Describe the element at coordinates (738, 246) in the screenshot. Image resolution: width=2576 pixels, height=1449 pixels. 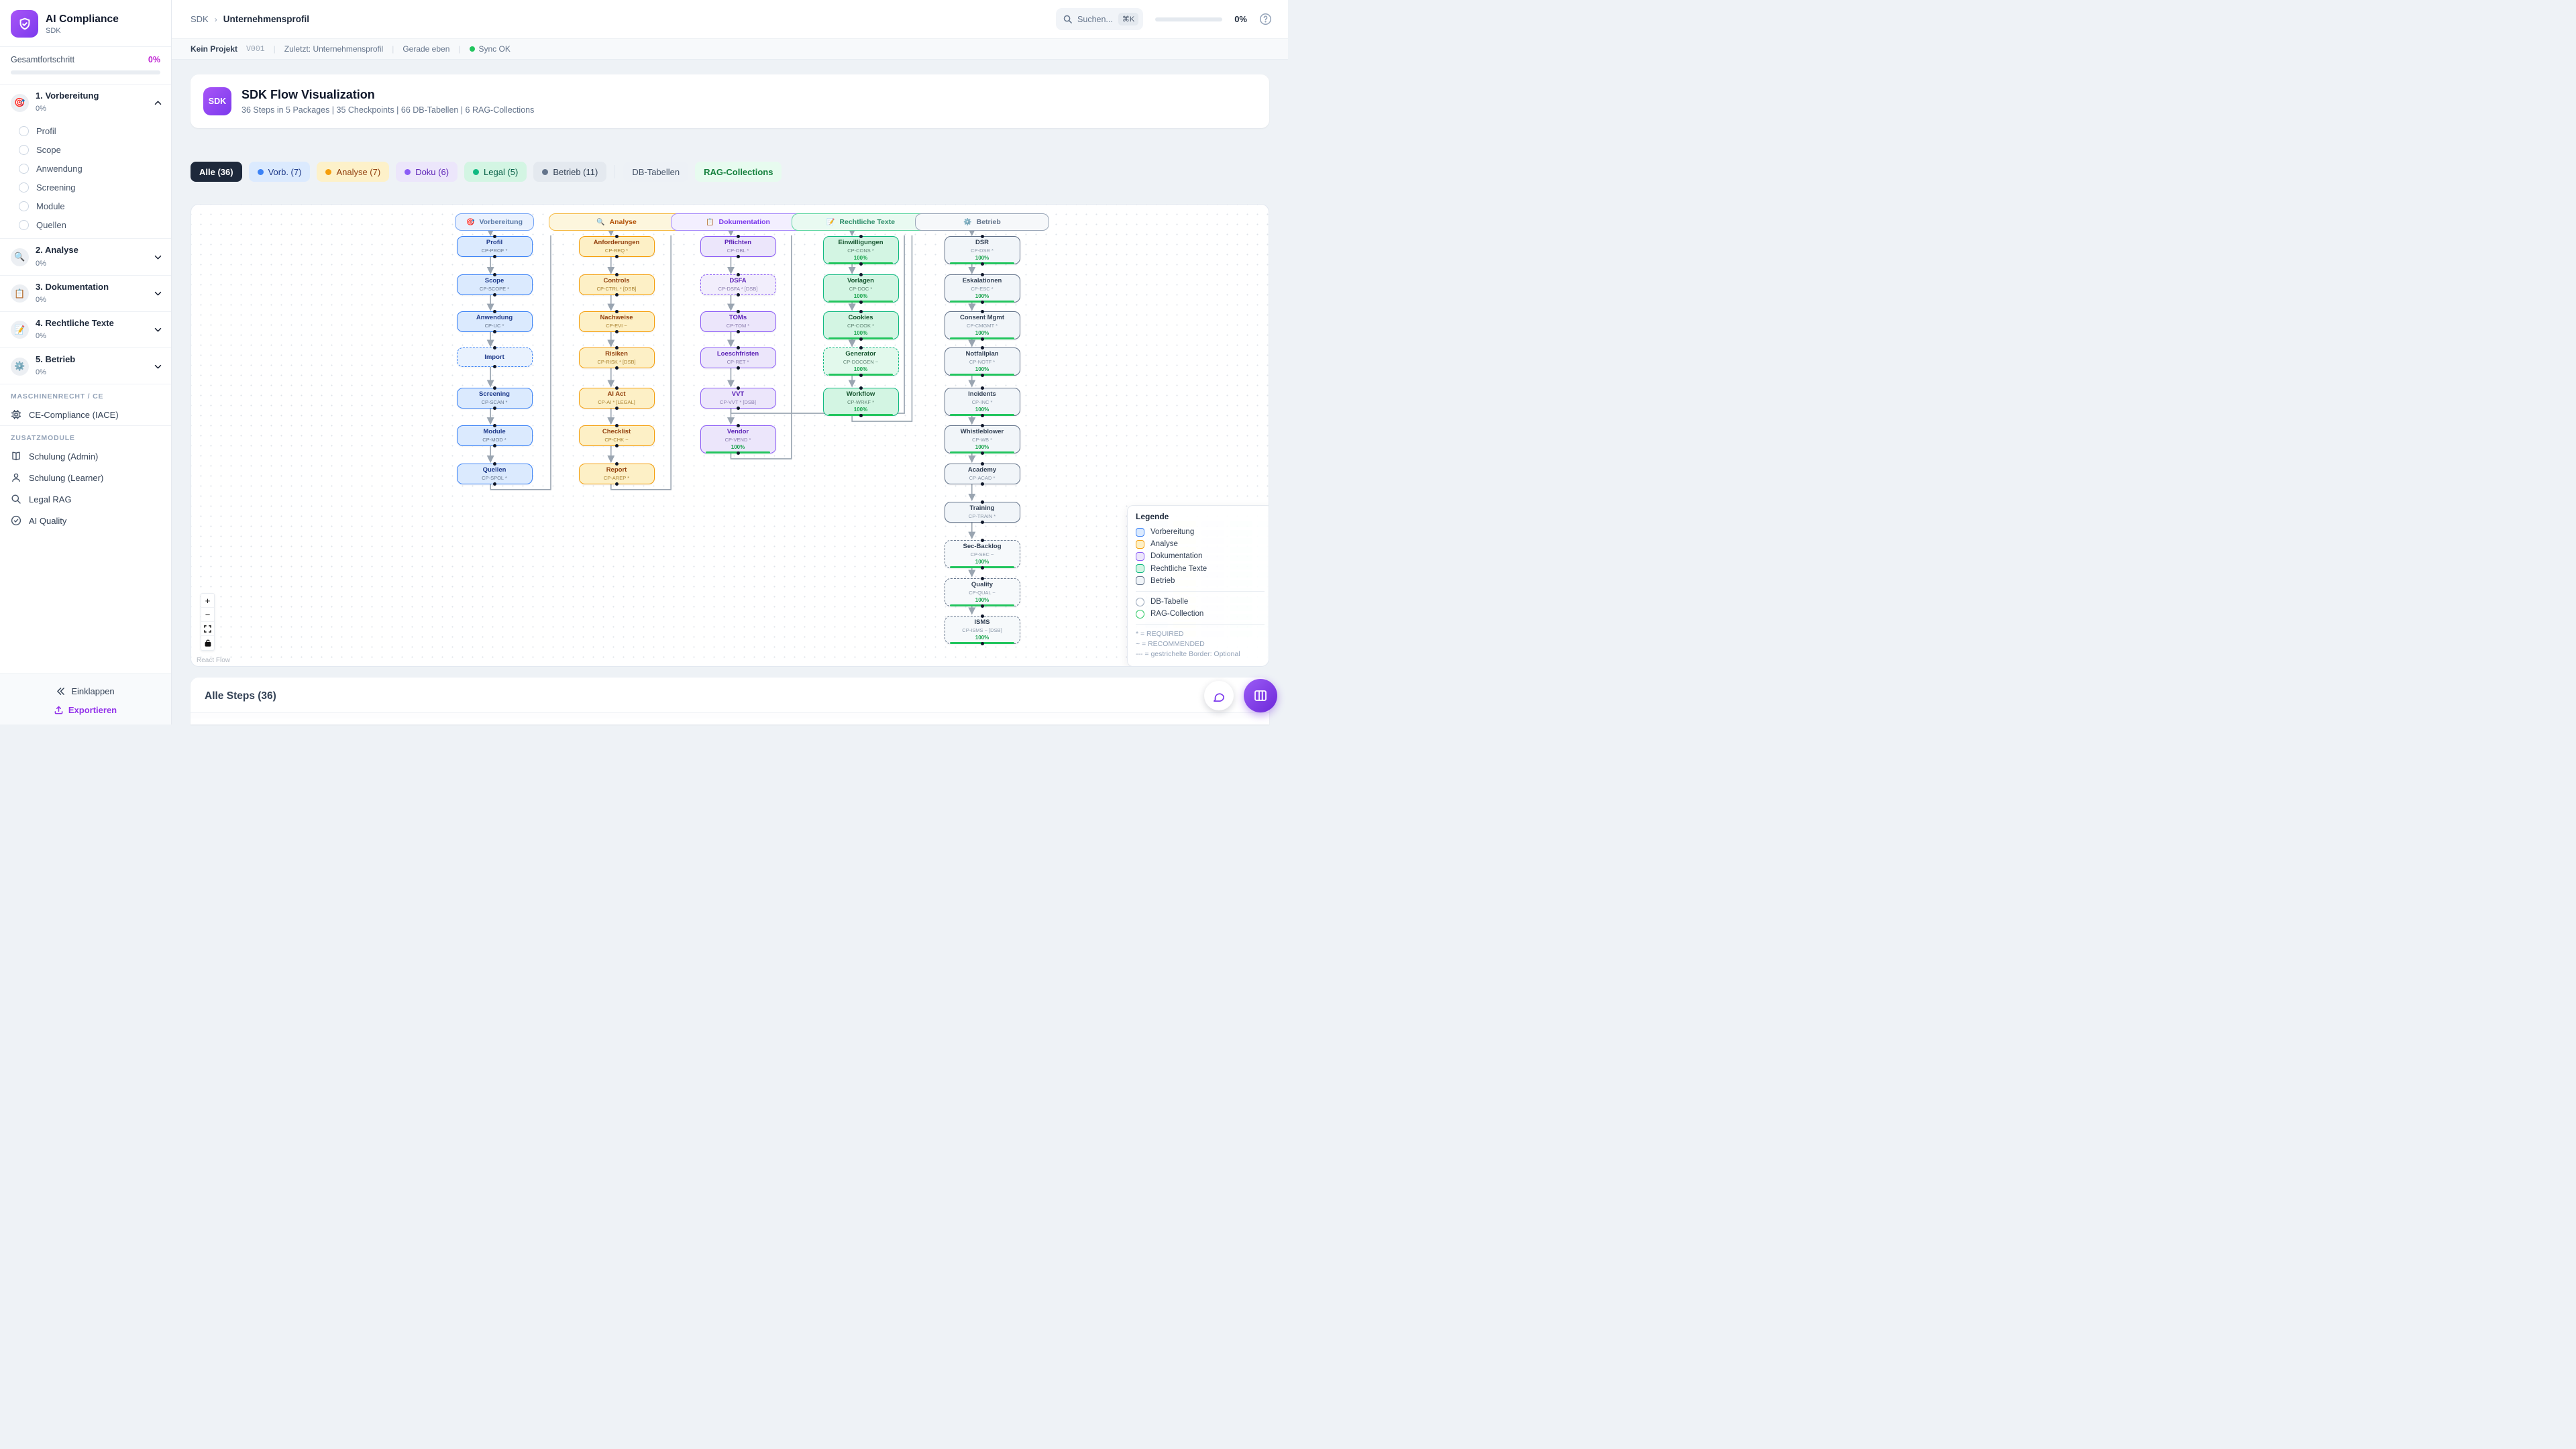
I see `flow-node-pflichten: Pflichten CP-OBL *` at that location.